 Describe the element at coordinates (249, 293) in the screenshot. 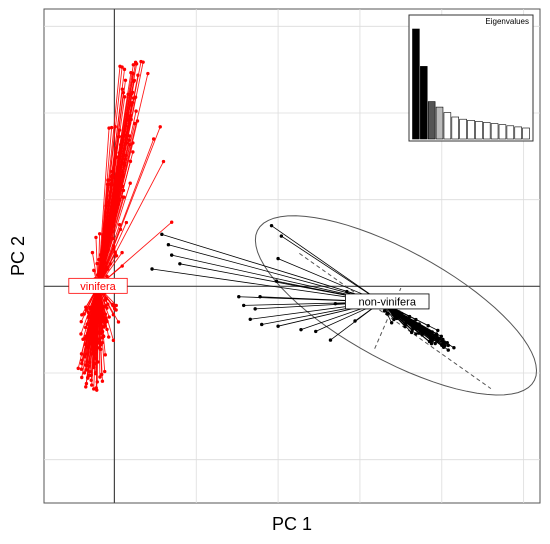

I see `group-labels: vinifera non-vinifera` at that location.